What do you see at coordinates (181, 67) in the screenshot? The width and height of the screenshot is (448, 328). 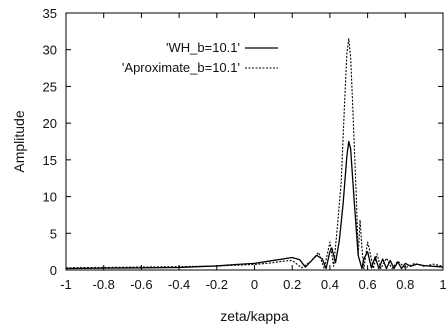 I see `legend-label-aproximate: 'Aproximate_b=10.1'` at bounding box center [181, 67].